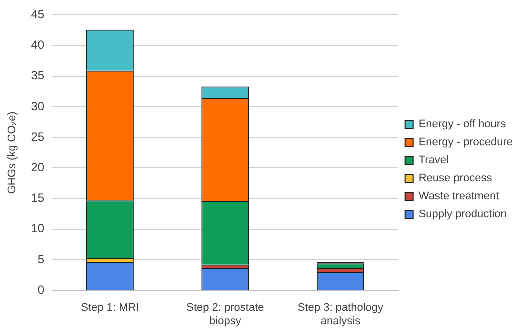  What do you see at coordinates (38, 137) in the screenshot?
I see `y-tick-label: 25` at bounding box center [38, 137].